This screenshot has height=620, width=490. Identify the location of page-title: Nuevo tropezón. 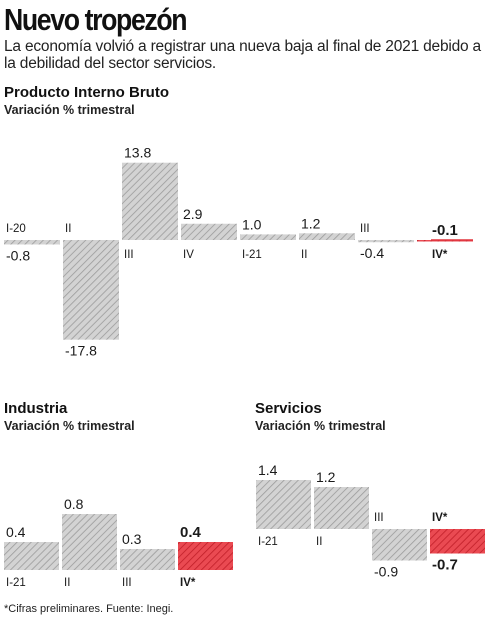
(96, 19).